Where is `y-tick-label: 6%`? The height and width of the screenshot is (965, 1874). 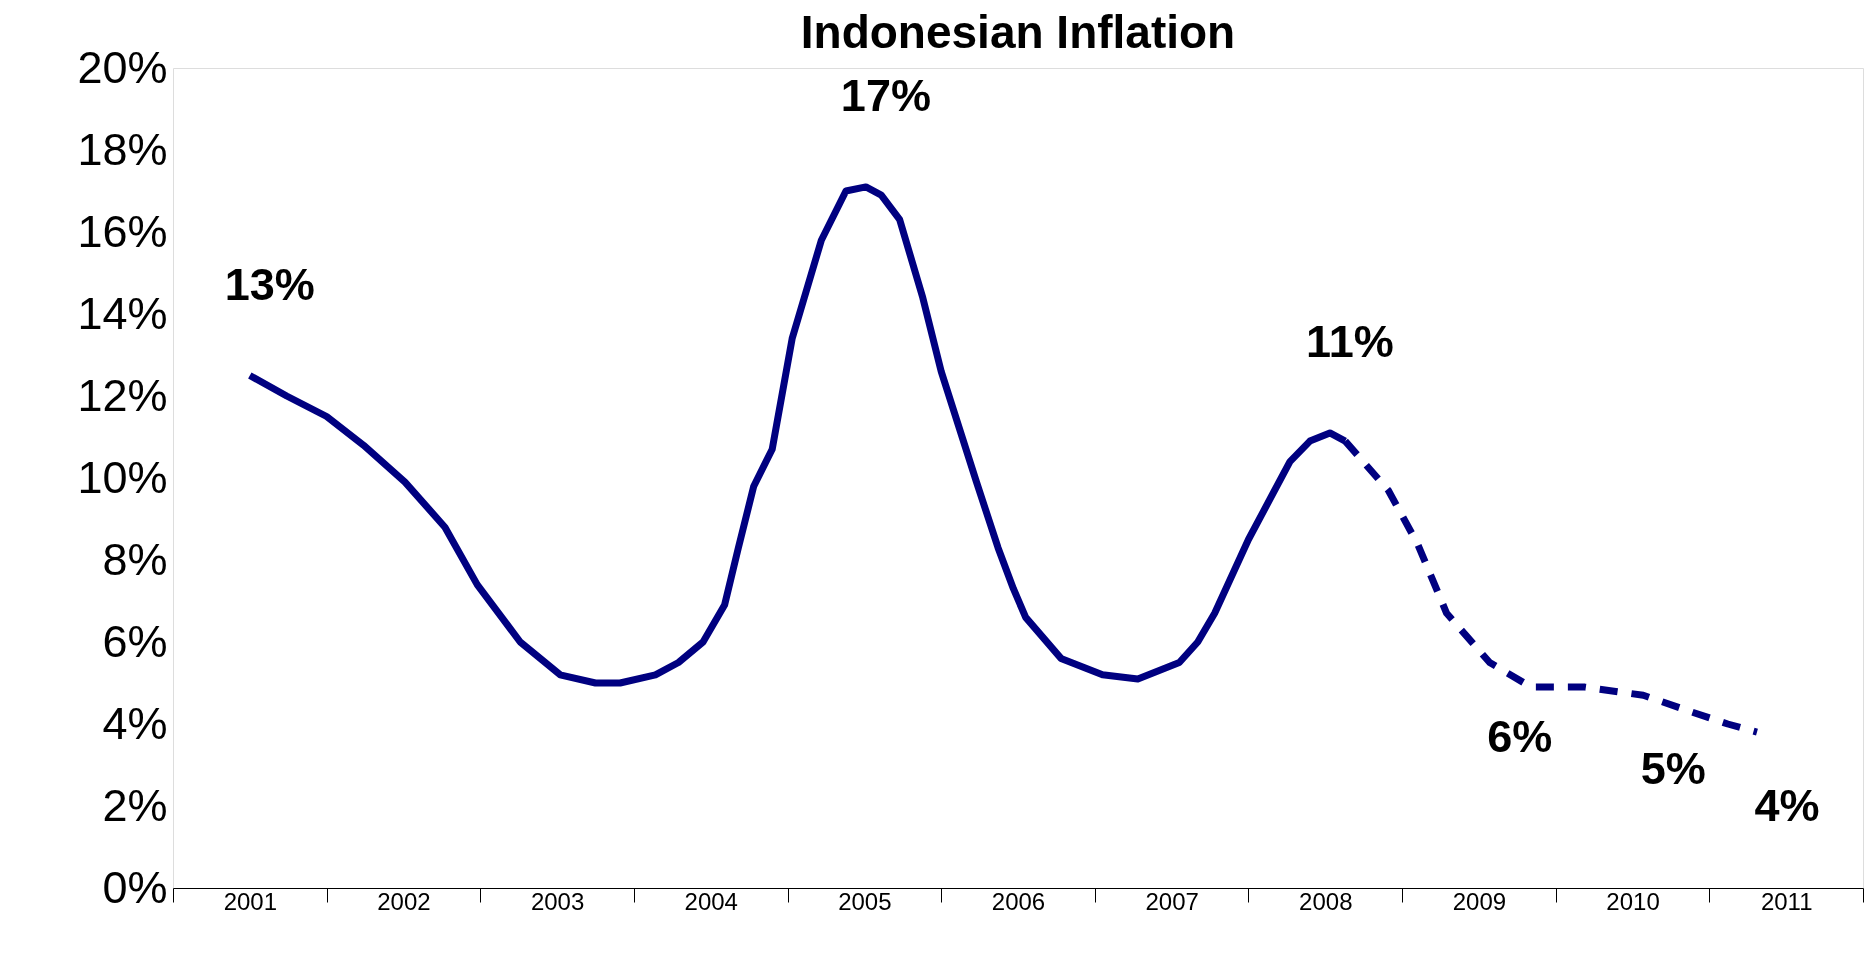 y-tick-label: 6% is located at coordinates (135, 641).